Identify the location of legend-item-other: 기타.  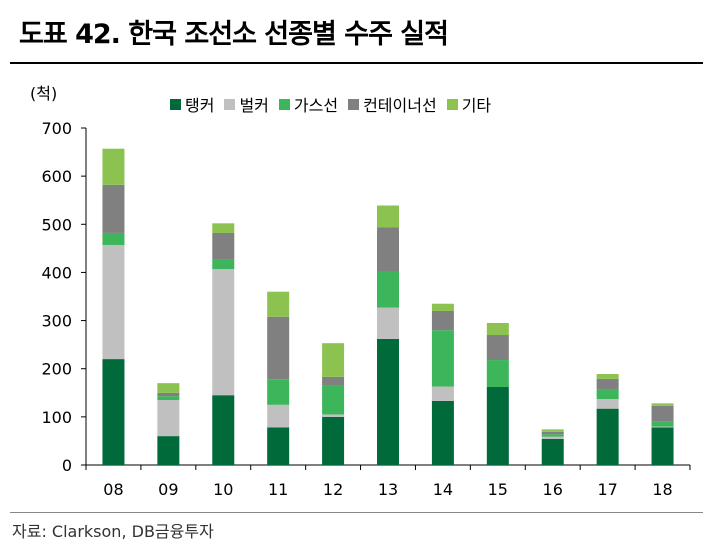
(469, 104).